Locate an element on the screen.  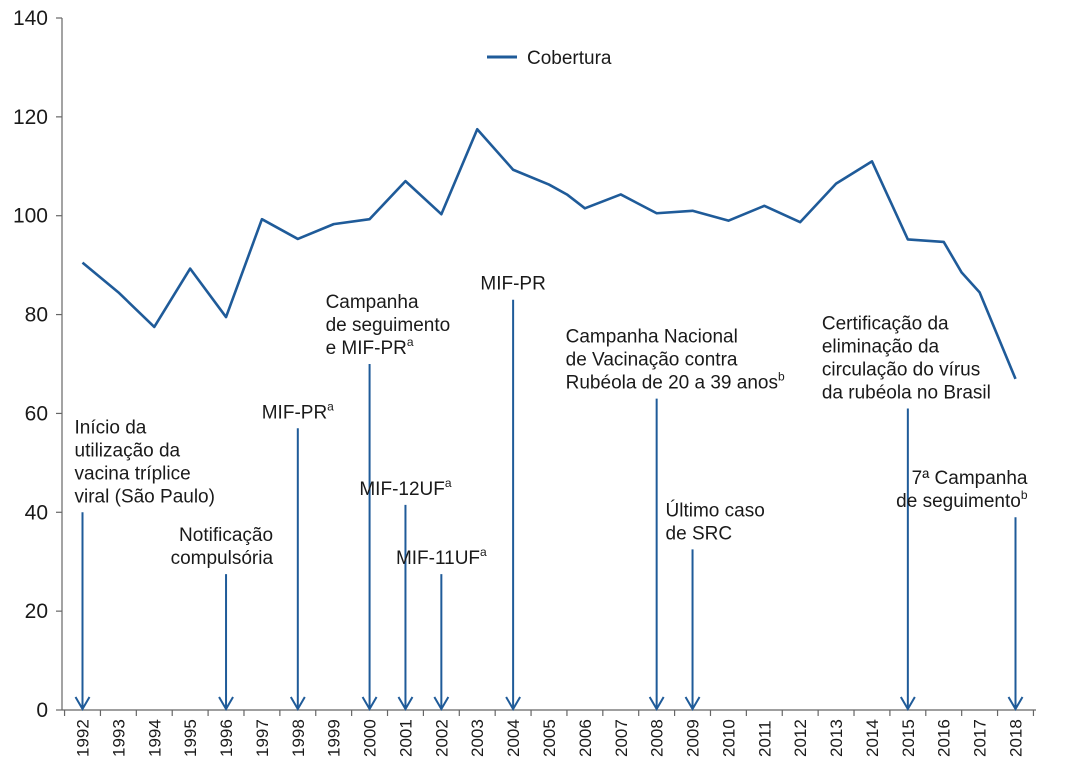
annotation-text: de seguimentob is located at coordinates (962, 500).